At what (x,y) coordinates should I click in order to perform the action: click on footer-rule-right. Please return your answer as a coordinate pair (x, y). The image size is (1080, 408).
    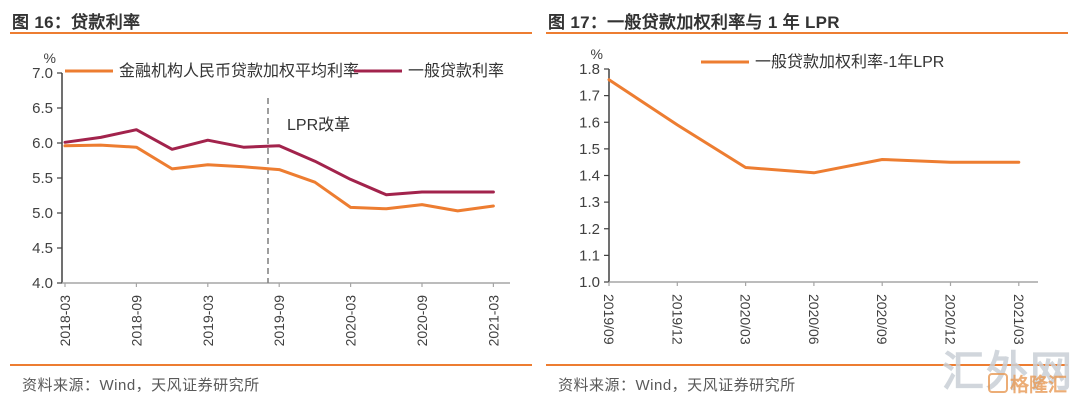
    Looking at the image, I should click on (807, 365).